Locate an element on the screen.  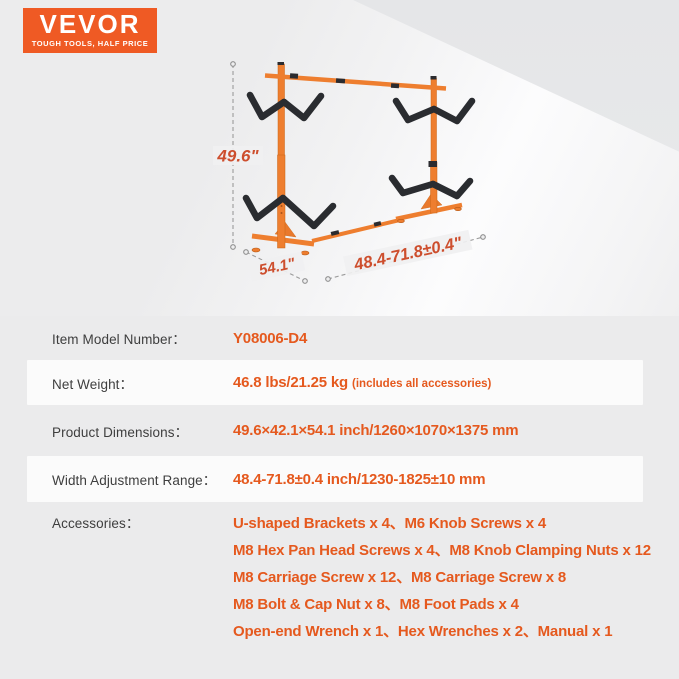
rack-hardware is located at coordinates (357, 149).